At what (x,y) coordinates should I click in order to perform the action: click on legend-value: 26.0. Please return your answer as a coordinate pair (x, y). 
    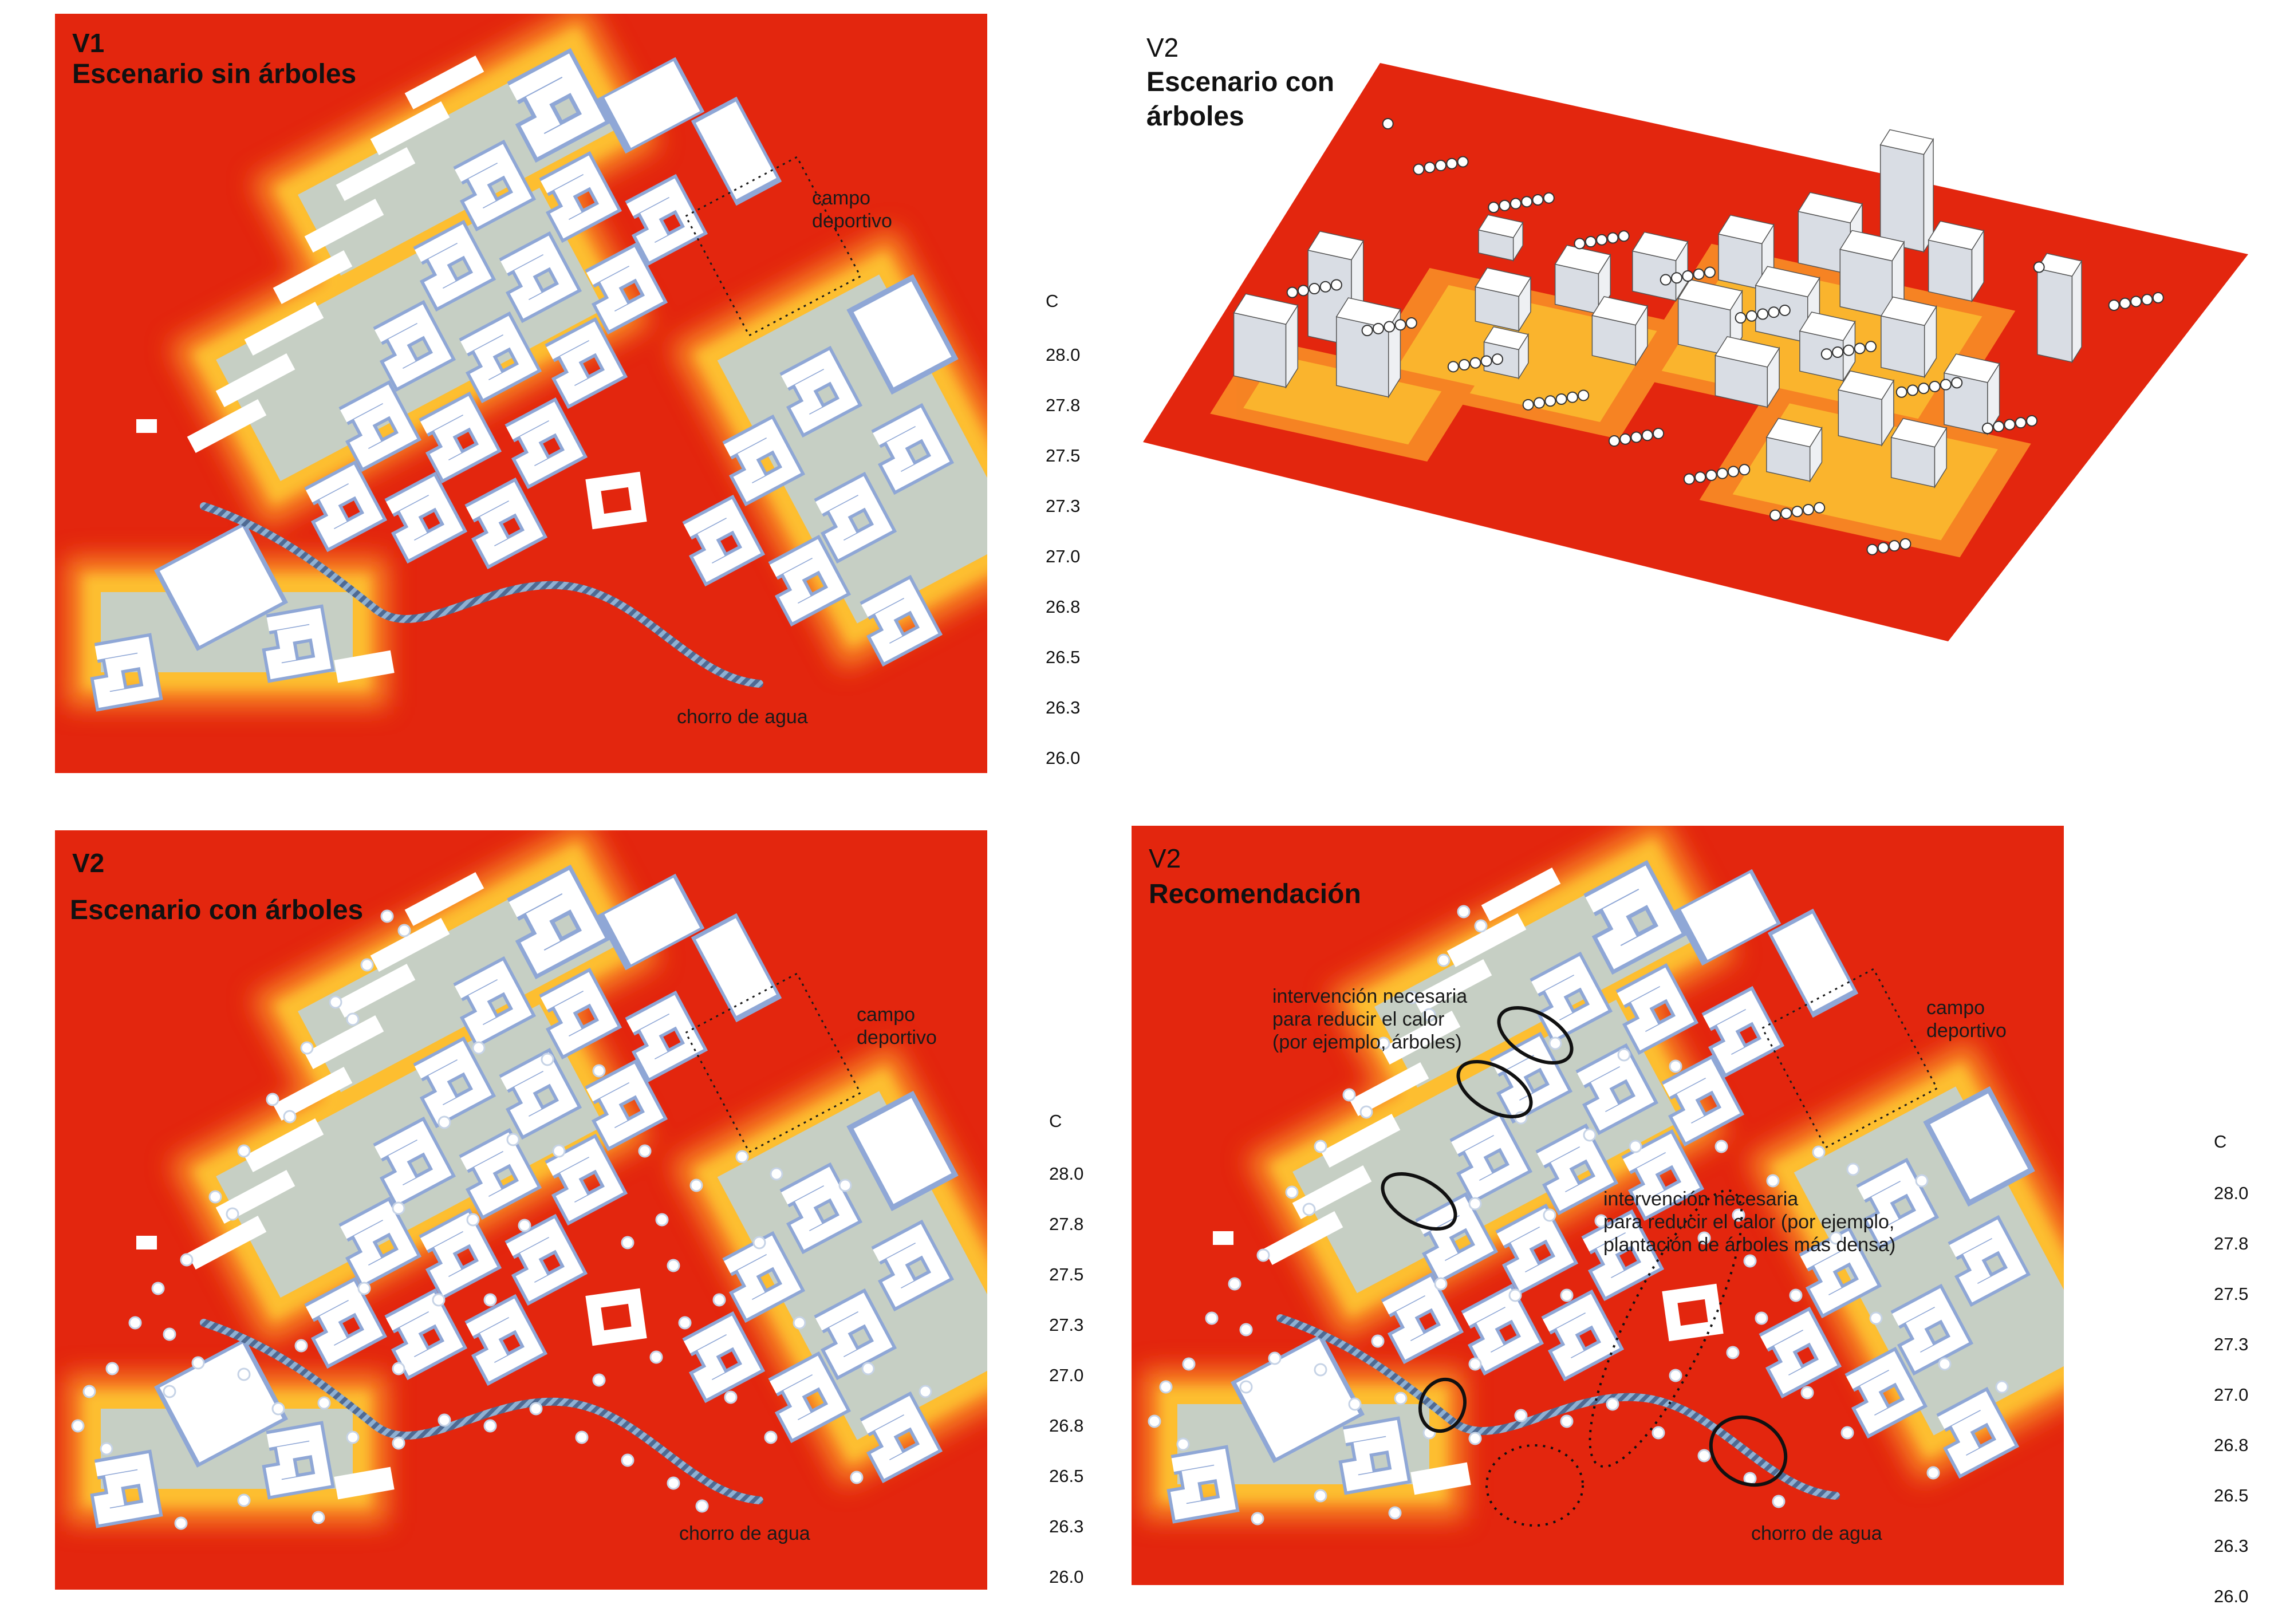
    Looking at the image, I should click on (1066, 1577).